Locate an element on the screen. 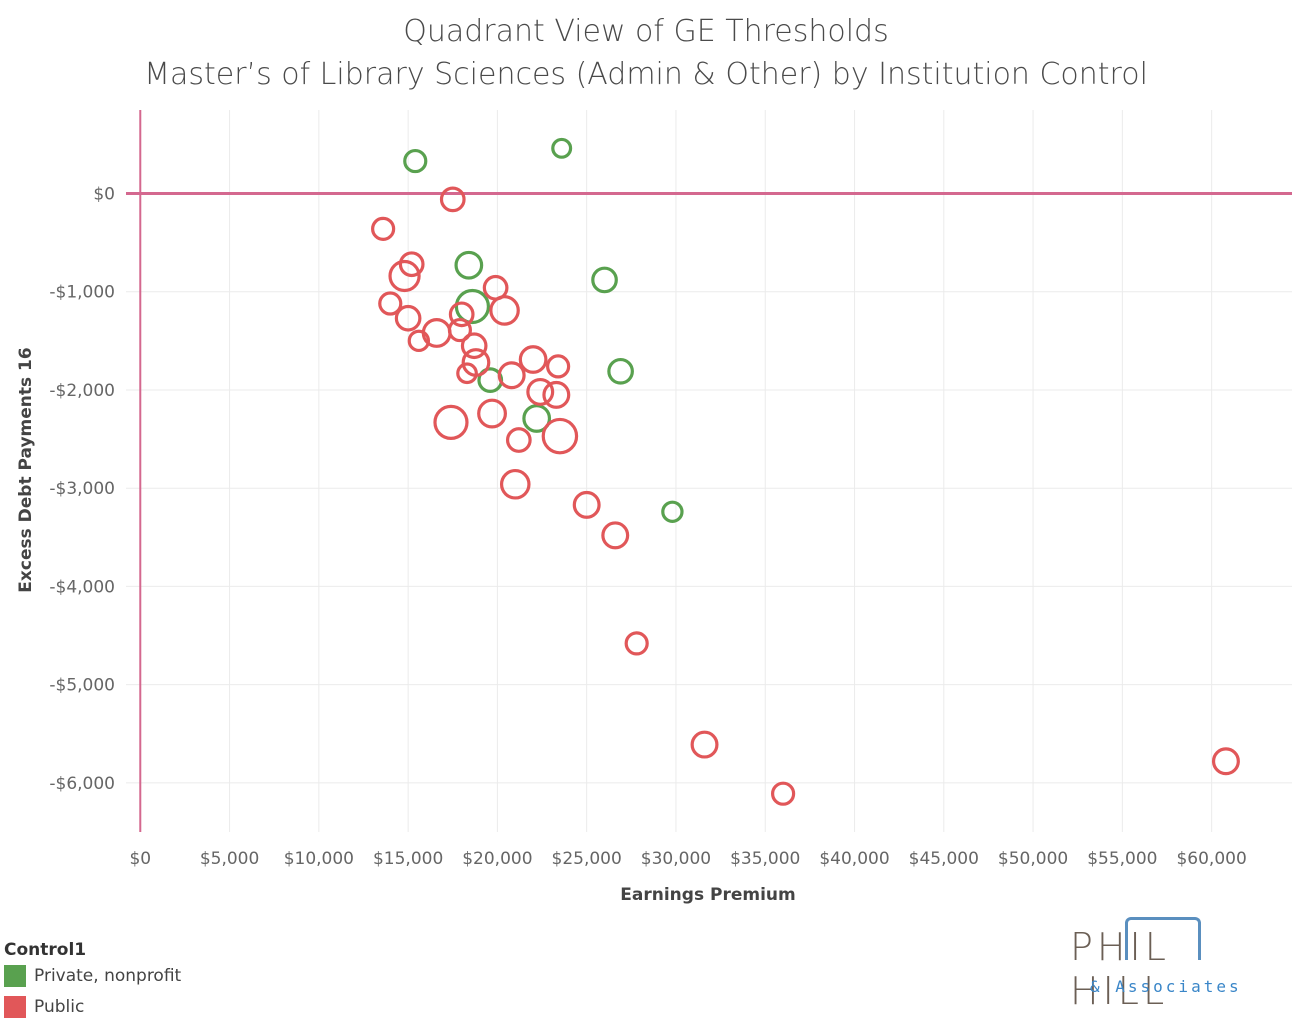  legend-title: Control1 is located at coordinates (45, 950).